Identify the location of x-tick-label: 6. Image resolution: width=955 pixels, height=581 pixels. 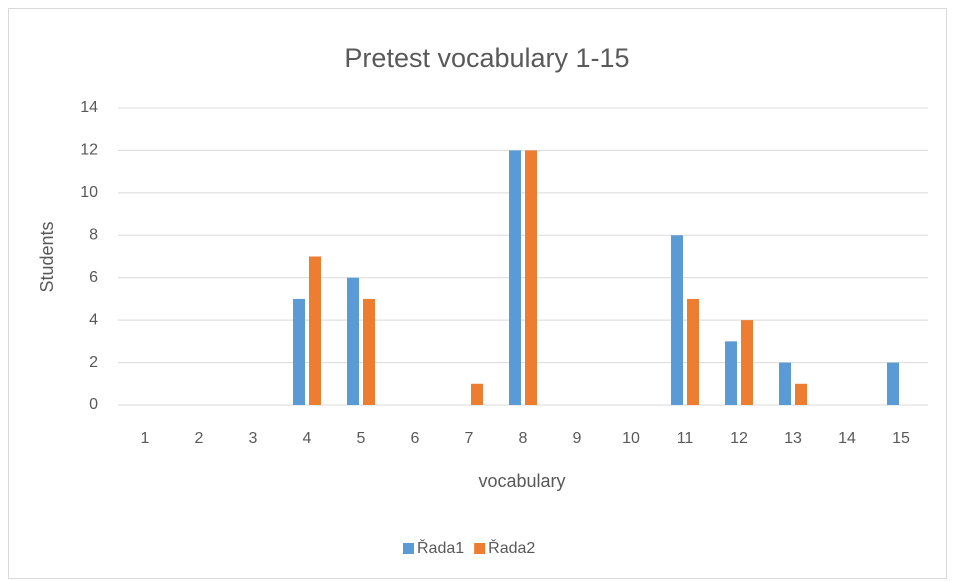
(415, 438).